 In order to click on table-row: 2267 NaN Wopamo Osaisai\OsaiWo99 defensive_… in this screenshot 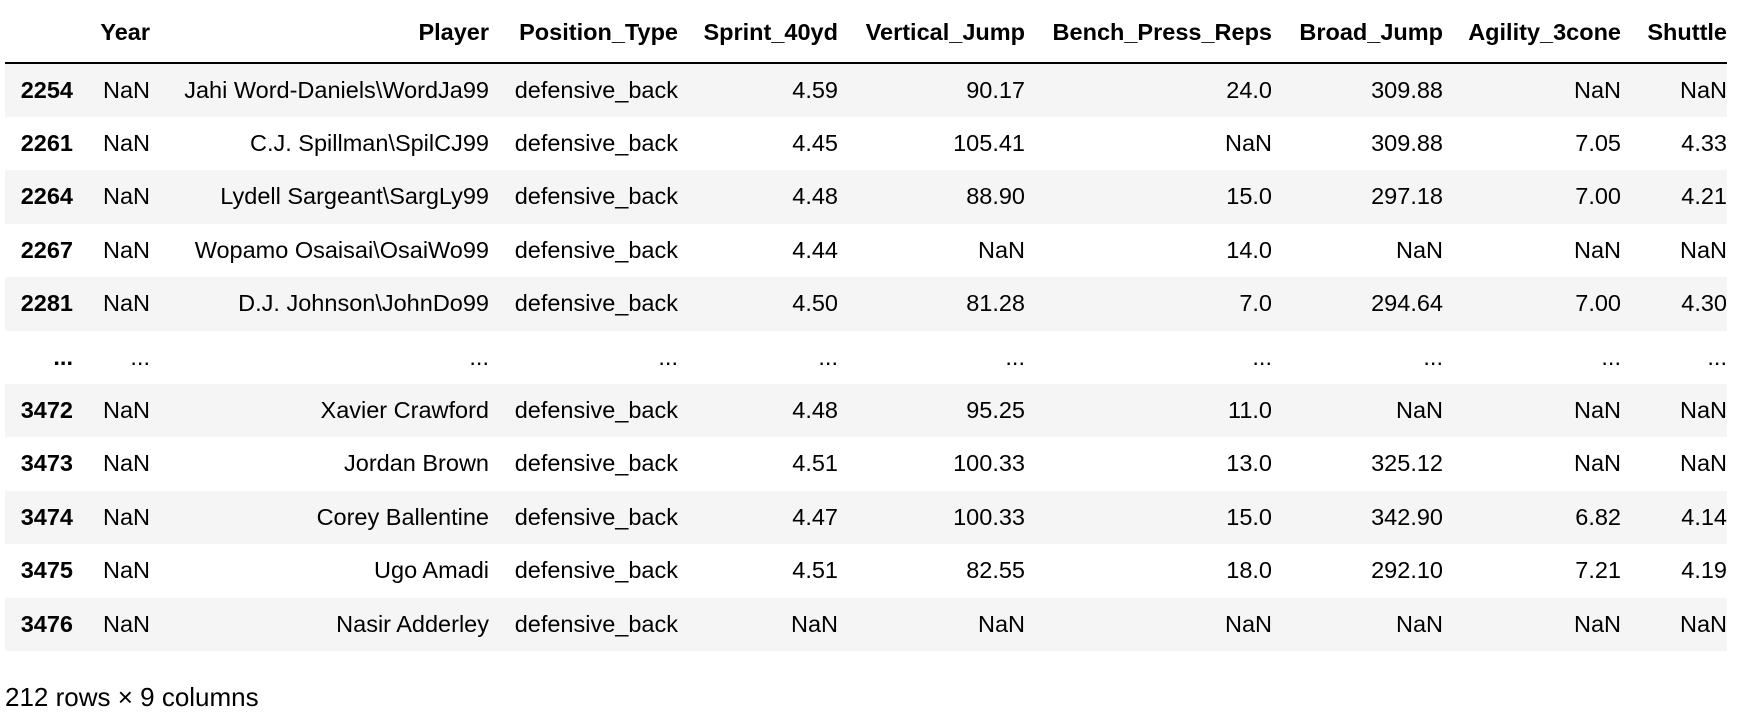, I will do `click(866, 250)`.